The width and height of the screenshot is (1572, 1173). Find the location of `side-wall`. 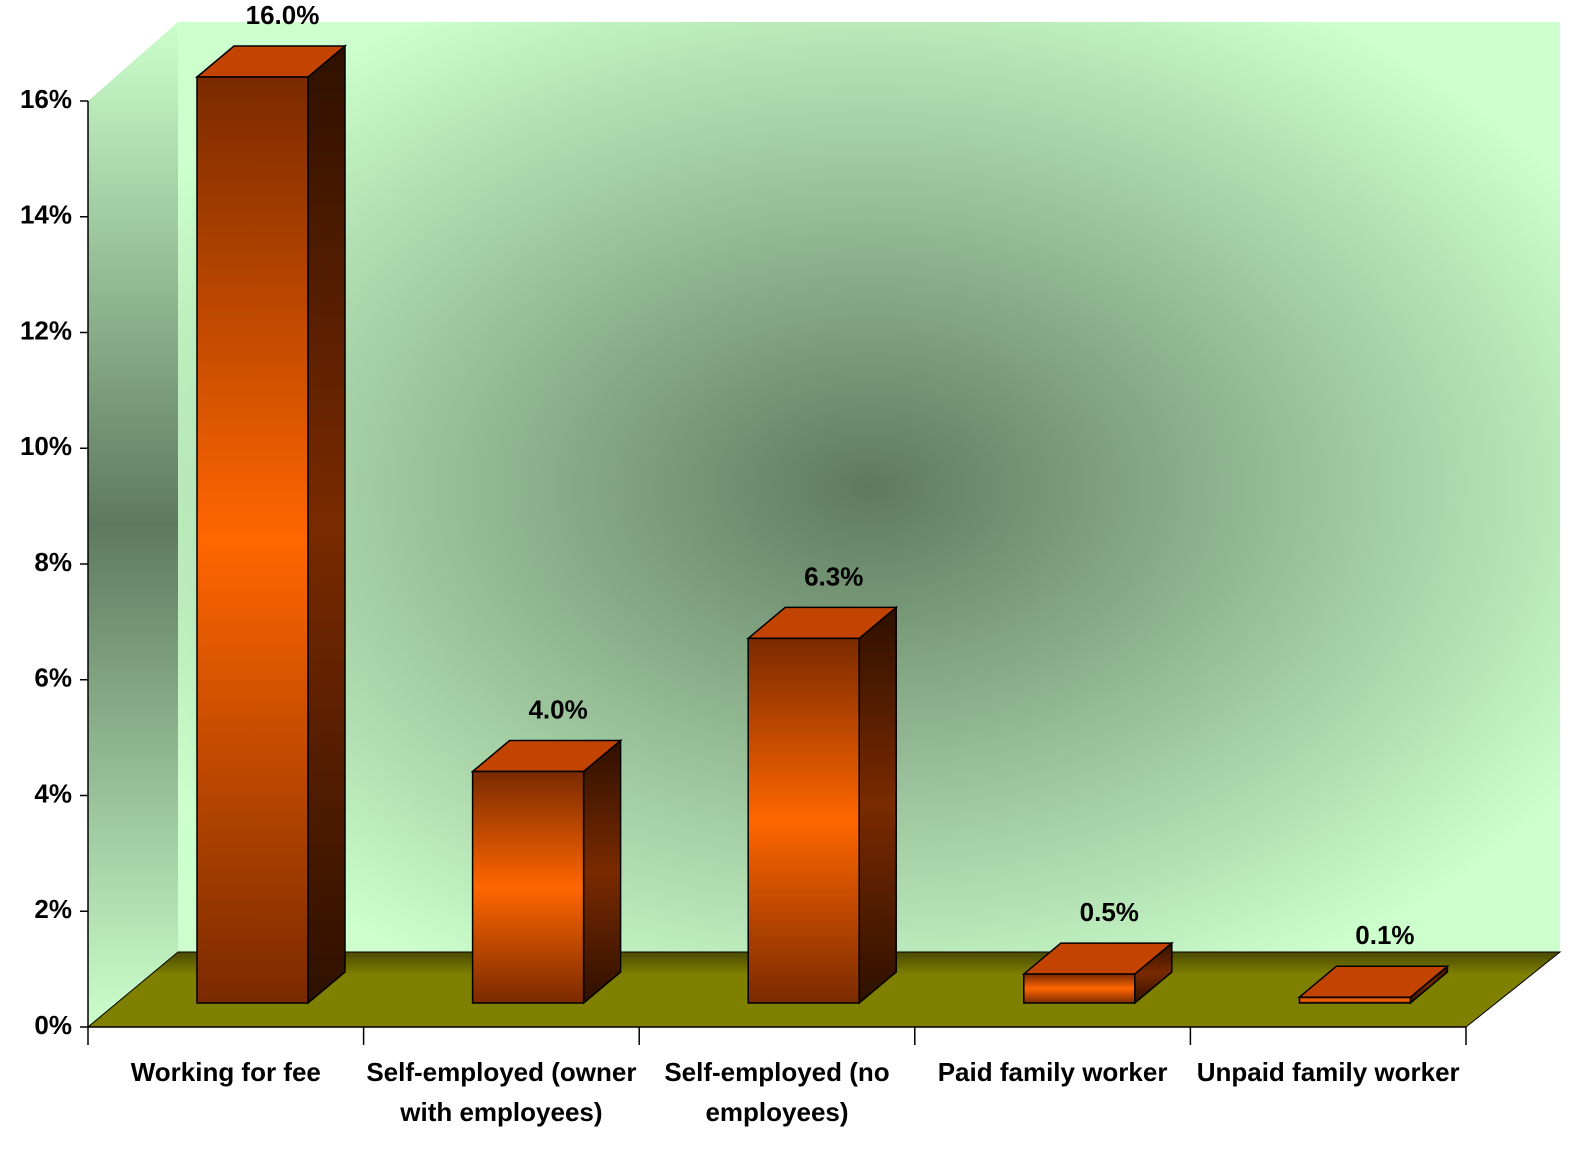

side-wall is located at coordinates (133, 524).